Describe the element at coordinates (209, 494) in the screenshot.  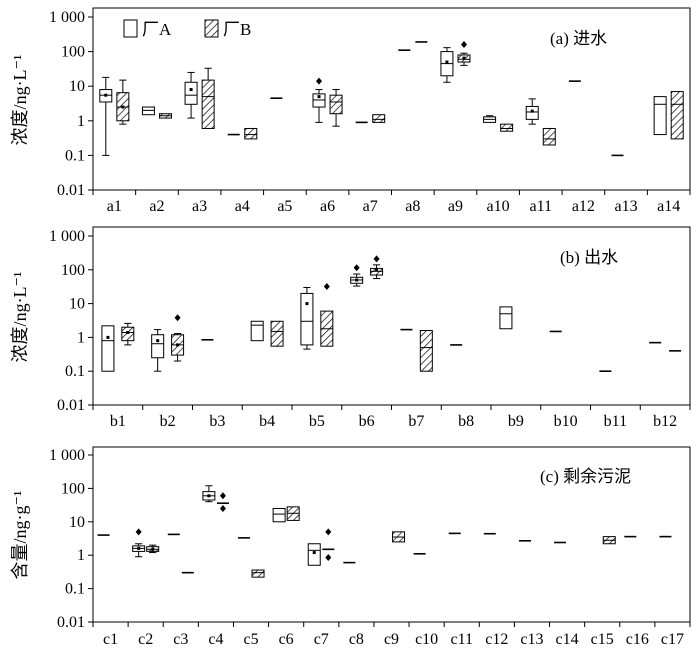
I see `panel-c-box-plant-a-c4` at that location.